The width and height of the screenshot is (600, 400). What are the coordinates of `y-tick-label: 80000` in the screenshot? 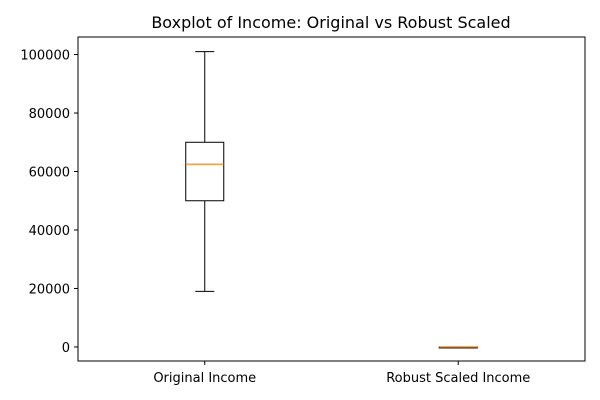 It's located at (49, 114).